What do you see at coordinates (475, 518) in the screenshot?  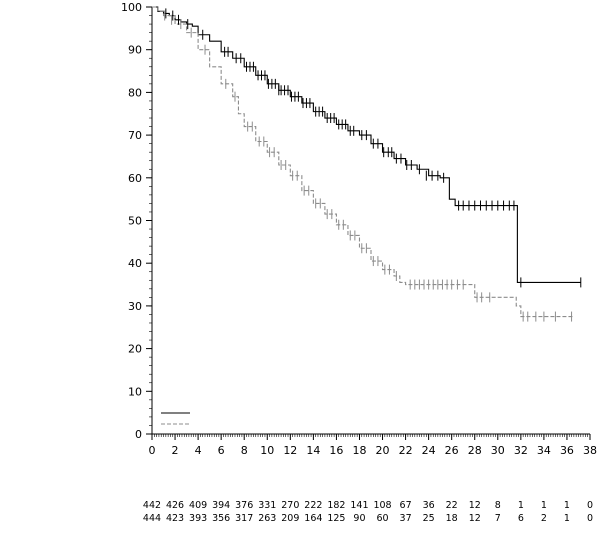 I see `risk-row-2-value: 12` at bounding box center [475, 518].